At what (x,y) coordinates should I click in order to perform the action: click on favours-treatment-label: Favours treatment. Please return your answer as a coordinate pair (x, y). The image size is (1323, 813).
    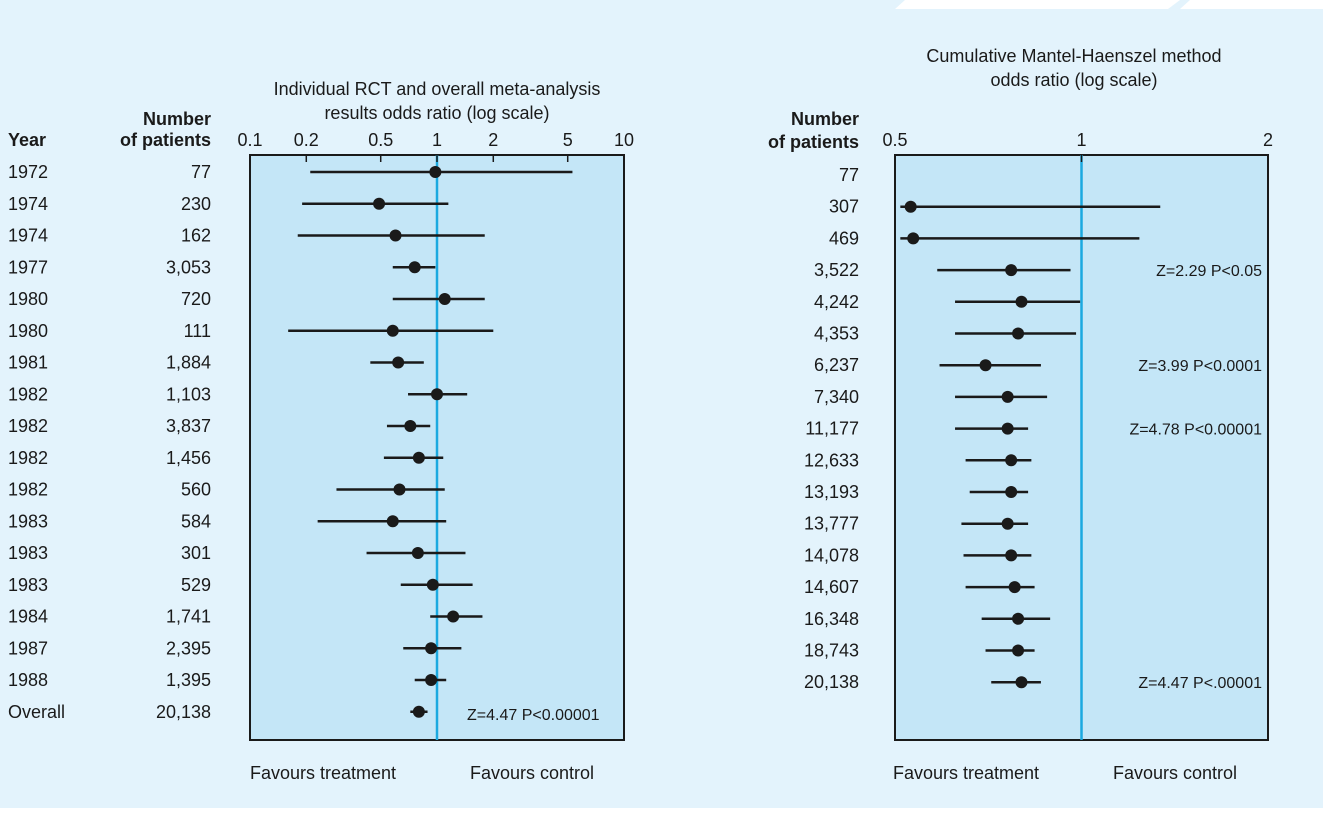
    Looking at the image, I should click on (323, 773).